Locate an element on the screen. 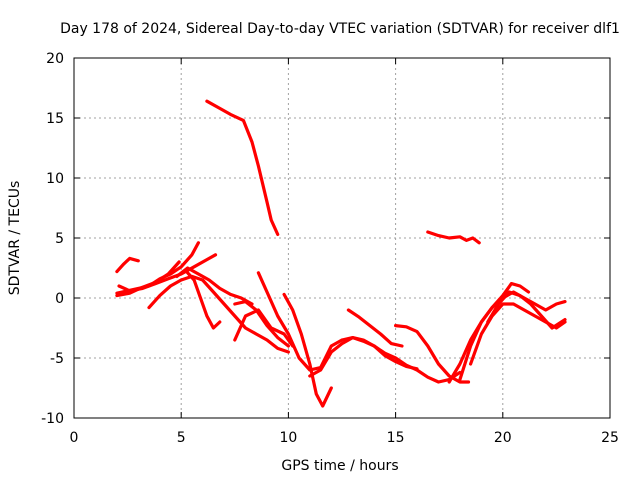 Image resolution: width=640 pixels, height=480 pixels. series-trace-i is located at coordinates (214, 286).